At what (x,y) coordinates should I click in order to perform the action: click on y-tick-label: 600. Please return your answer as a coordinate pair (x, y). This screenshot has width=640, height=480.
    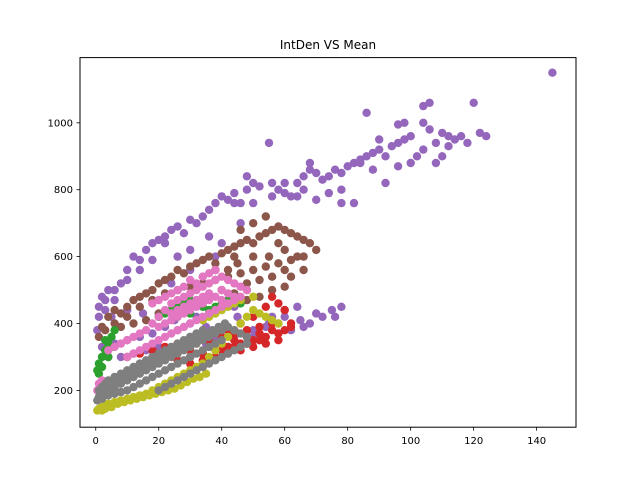
    Looking at the image, I should click on (63, 257).